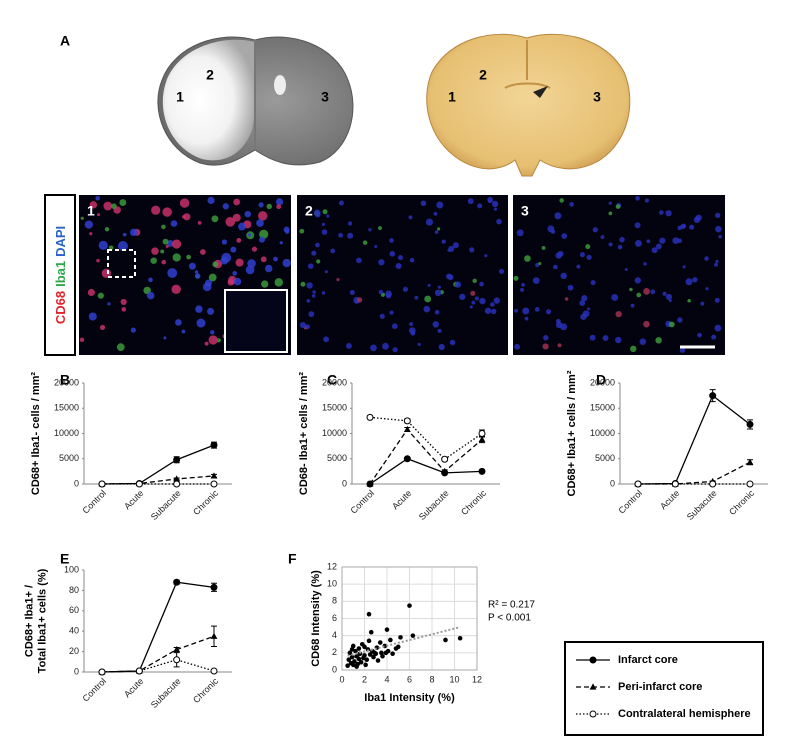 This screenshot has height=753, width=785. What do you see at coordinates (684, 714) in the screenshot?
I see `legend-label: Contralateral hemisphere` at bounding box center [684, 714].